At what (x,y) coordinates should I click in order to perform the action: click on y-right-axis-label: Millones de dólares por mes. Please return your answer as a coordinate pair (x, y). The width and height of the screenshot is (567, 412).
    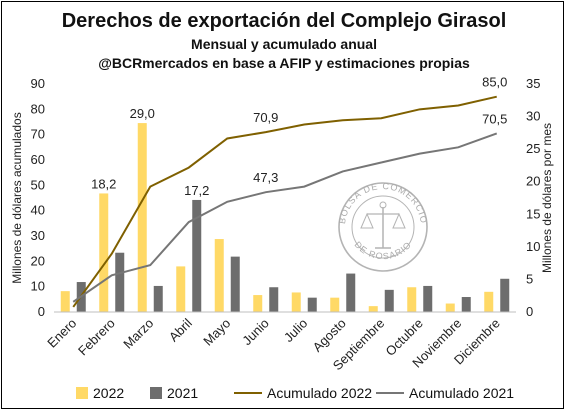
    Looking at the image, I should click on (547, 198).